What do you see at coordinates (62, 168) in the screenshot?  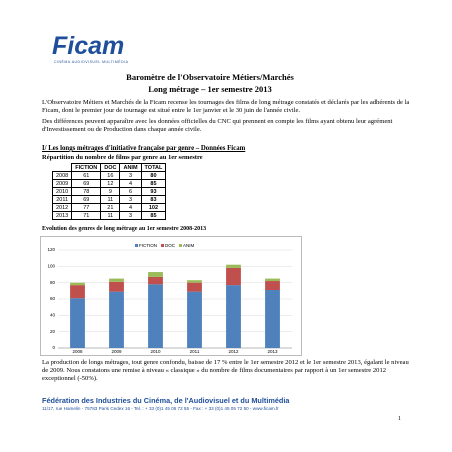 I see `table-header-cell` at bounding box center [62, 168].